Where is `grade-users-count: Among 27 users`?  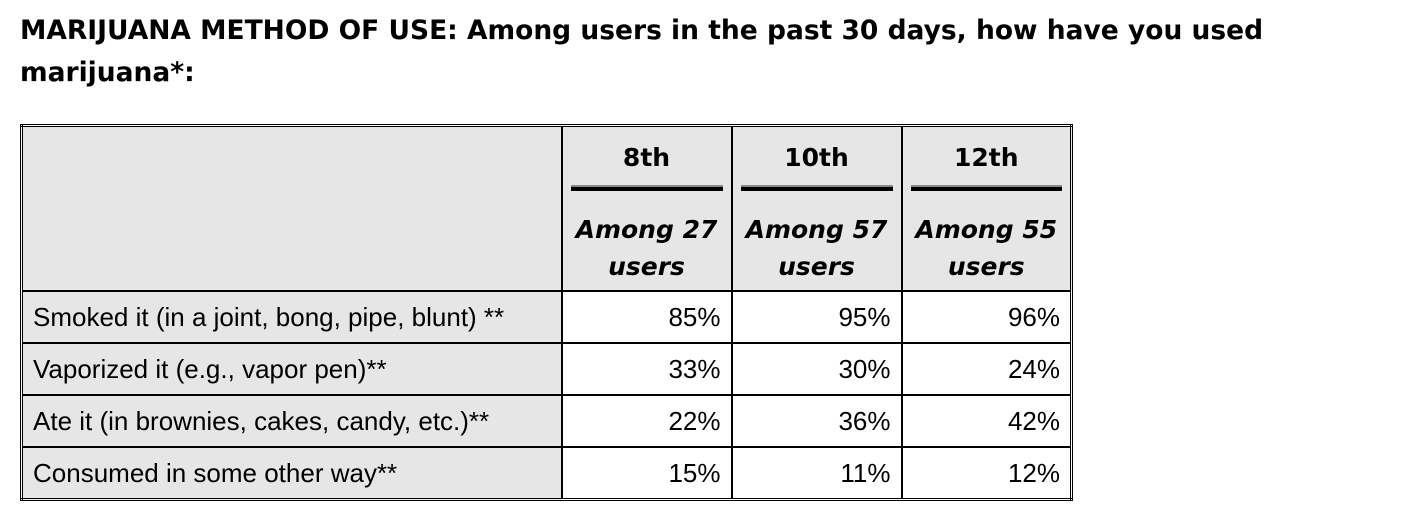
grade-users-count: Among 27 users is located at coordinates (646, 248).